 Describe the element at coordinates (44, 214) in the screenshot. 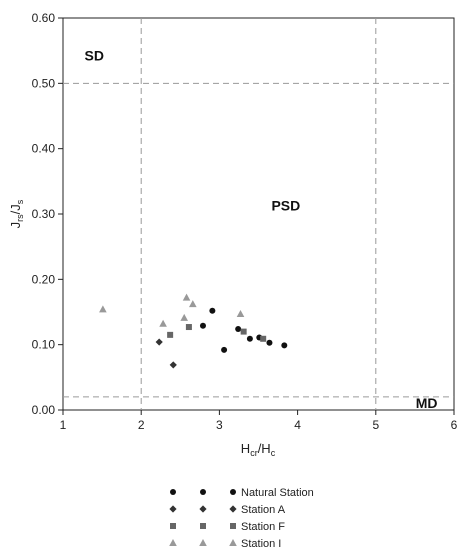

I see `y-tick-label: 0.30` at that location.